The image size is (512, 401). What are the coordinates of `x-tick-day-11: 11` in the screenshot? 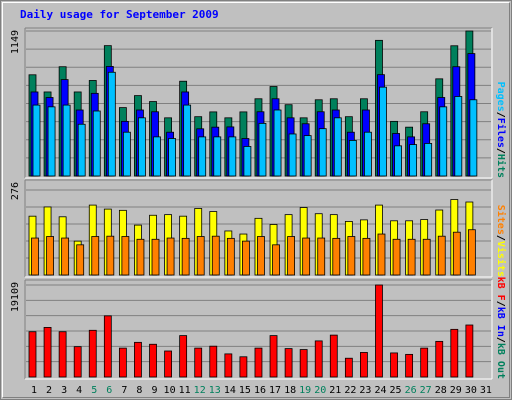 It's located at (185, 390).